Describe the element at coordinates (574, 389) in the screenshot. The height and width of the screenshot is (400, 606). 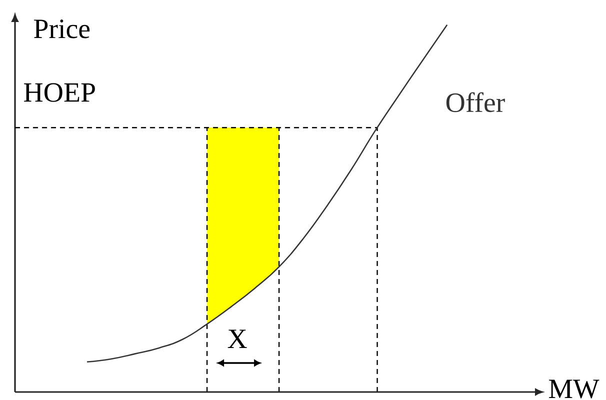
I see `x-axis-title: MW` at that location.